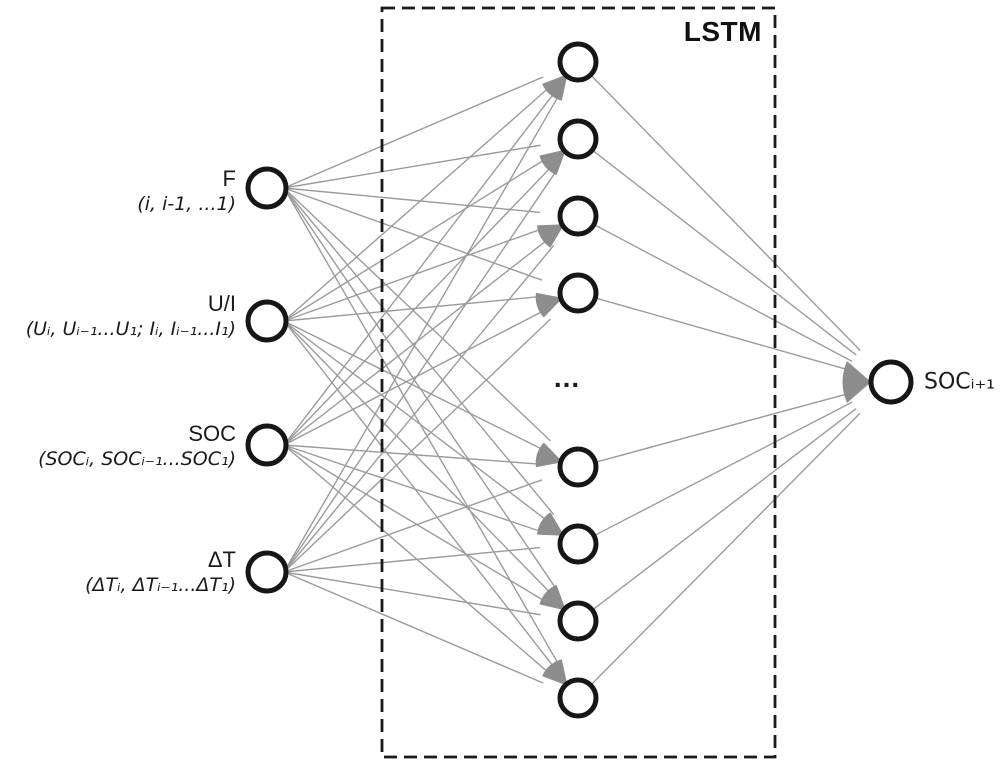 The height and width of the screenshot is (768, 1000). I want to click on input-label-dt: ΔT (ΔTᵢ, ΔTᵢ₋₁...ΔT₁), so click(160, 572).